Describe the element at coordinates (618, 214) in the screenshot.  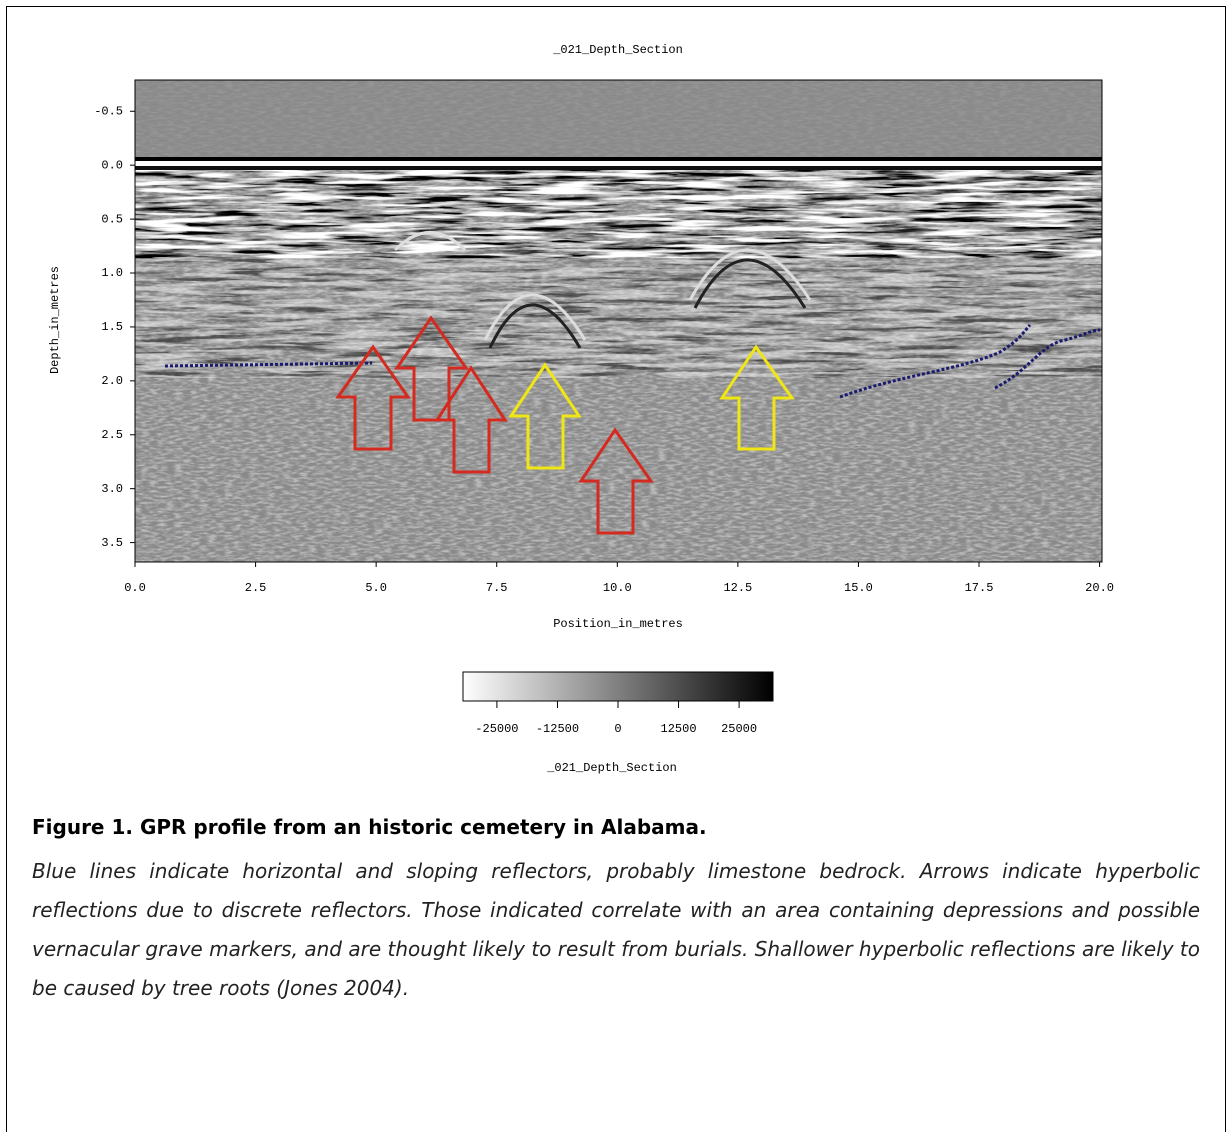
I see `shallow-reflections` at that location.